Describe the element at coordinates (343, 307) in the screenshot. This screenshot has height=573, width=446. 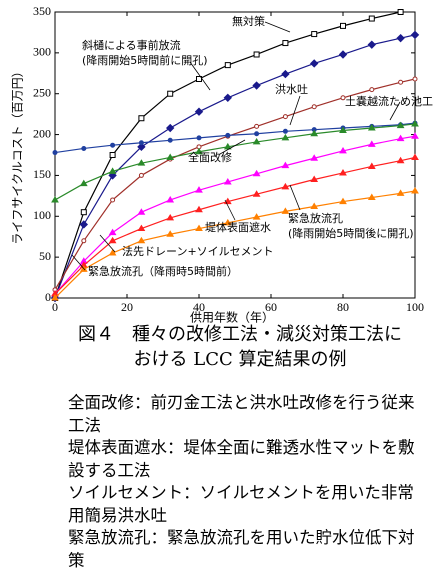
I see `x-tick-label: 80` at that location.